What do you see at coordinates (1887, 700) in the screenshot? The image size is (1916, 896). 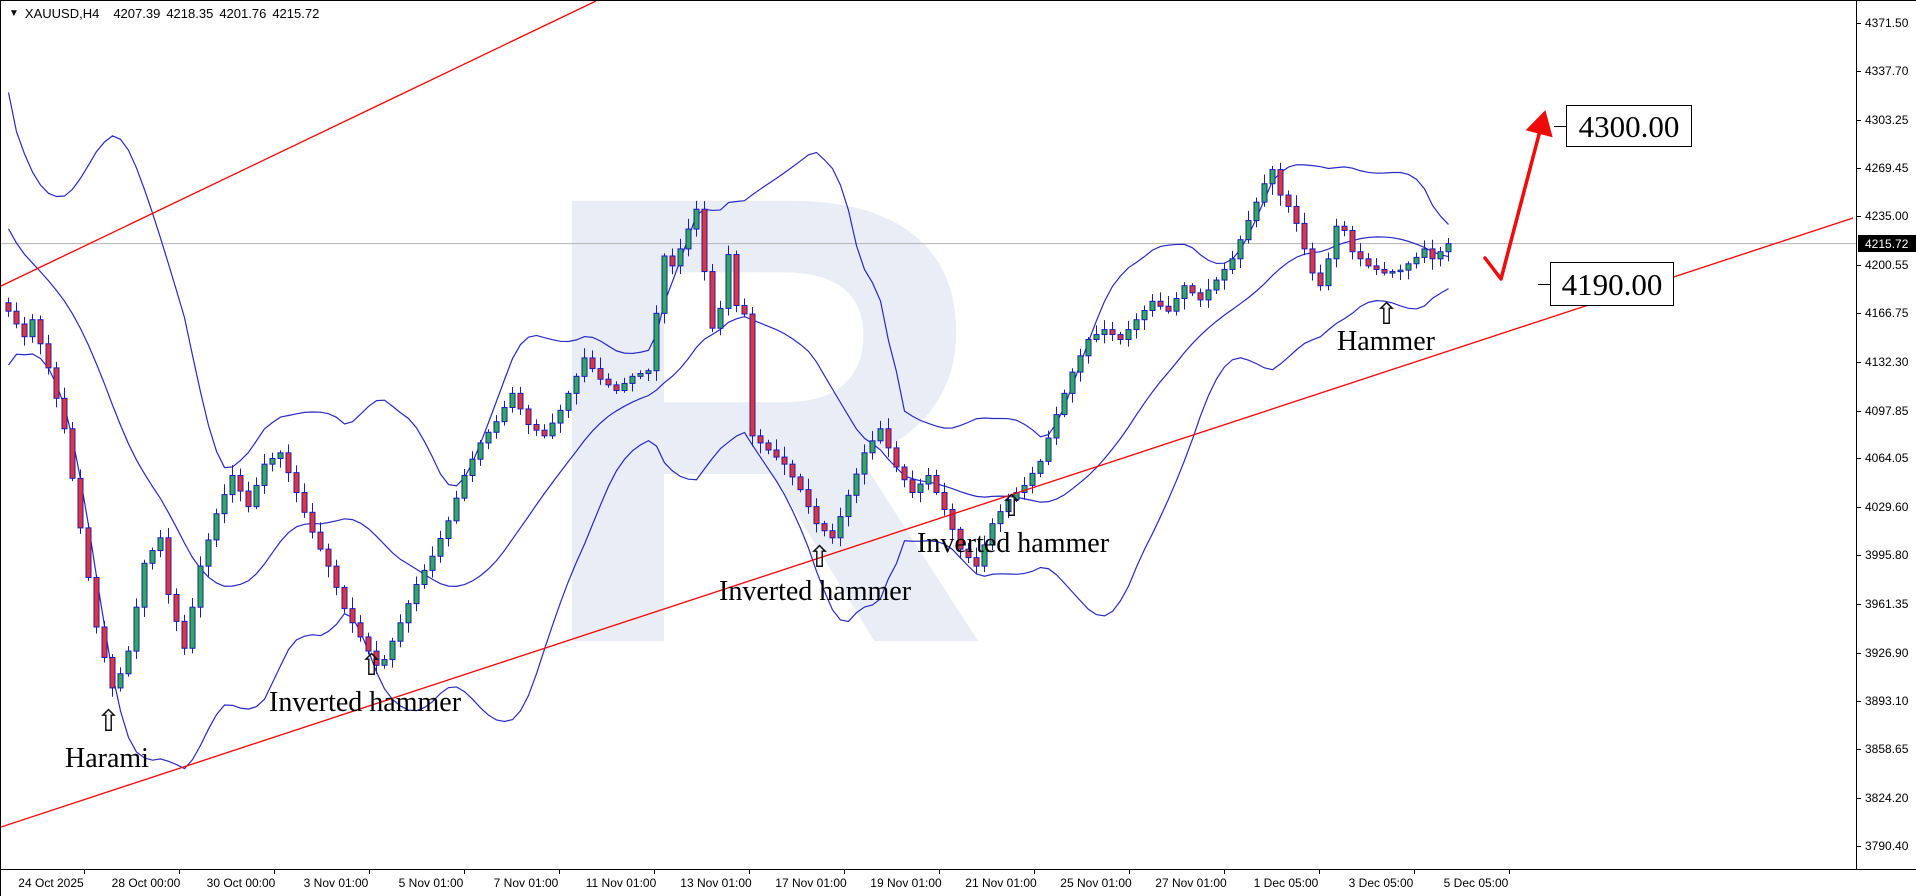 I see `price-tick-label: 3893.10` at bounding box center [1887, 700].